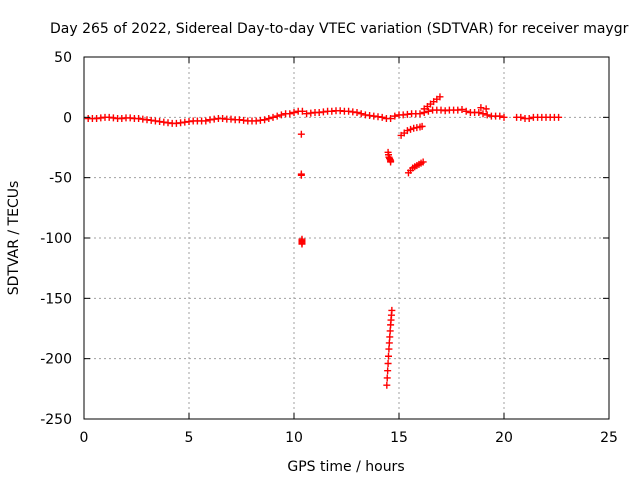 This screenshot has width=640, height=480. Describe the element at coordinates (504, 438) in the screenshot. I see `x-tick-label: 20` at that location.